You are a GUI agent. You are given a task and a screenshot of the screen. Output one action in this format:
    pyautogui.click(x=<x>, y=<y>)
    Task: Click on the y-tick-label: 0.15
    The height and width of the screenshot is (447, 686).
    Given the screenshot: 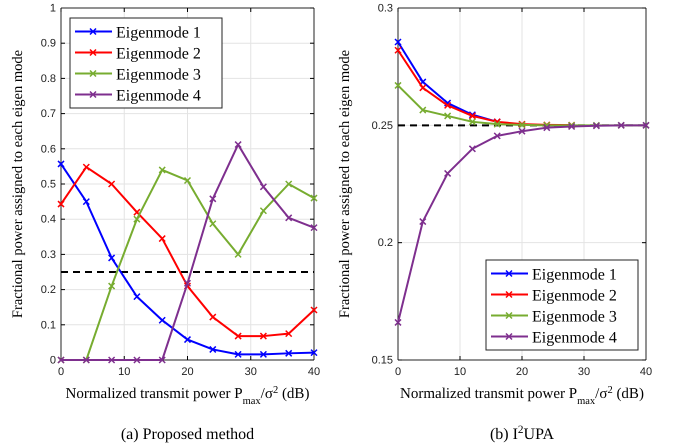 What is the action you would take?
    pyautogui.click(x=382, y=360)
    